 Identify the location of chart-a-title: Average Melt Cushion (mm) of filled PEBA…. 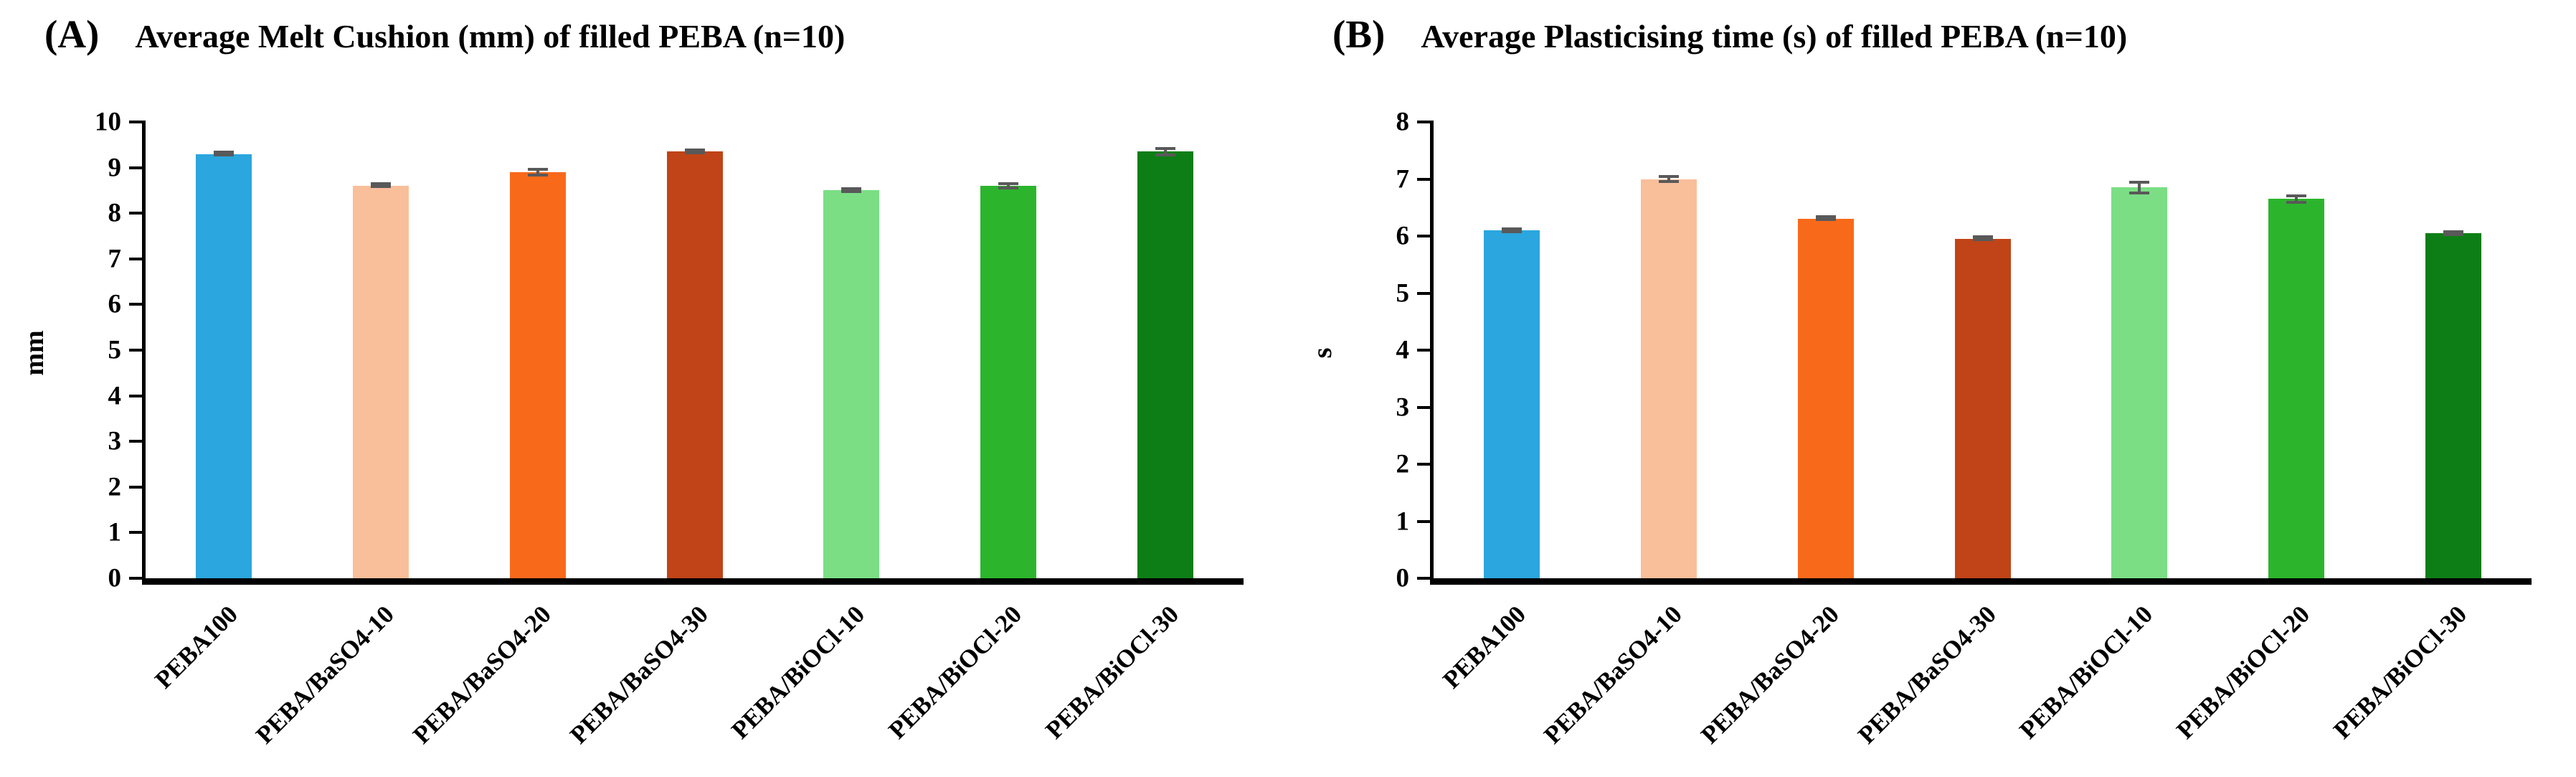
(490, 37).